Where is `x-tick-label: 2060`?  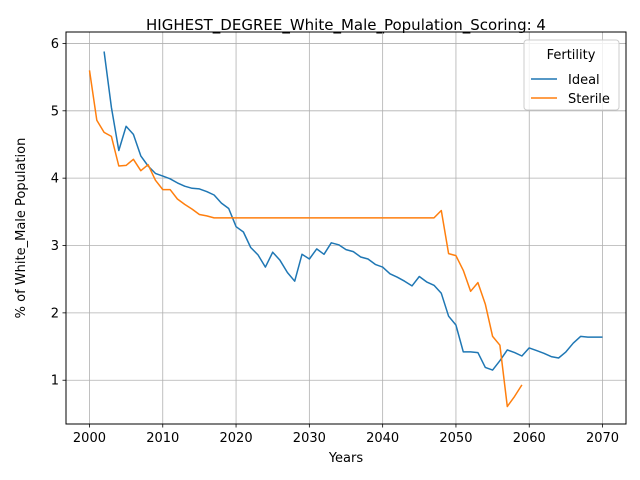 x-tick-label: 2060 is located at coordinates (529, 438).